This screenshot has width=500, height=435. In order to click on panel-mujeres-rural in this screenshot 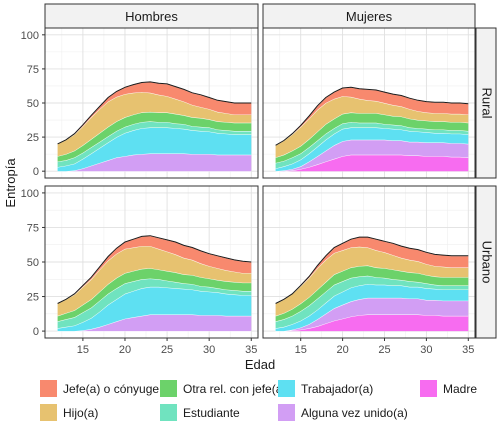, I will do `click(369, 103)`.